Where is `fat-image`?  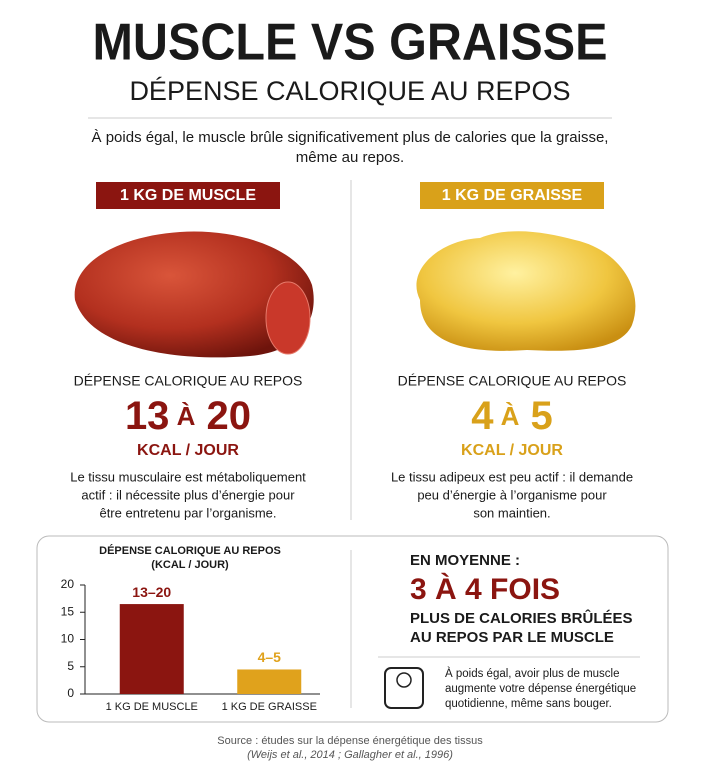 fat-image is located at coordinates (526, 291).